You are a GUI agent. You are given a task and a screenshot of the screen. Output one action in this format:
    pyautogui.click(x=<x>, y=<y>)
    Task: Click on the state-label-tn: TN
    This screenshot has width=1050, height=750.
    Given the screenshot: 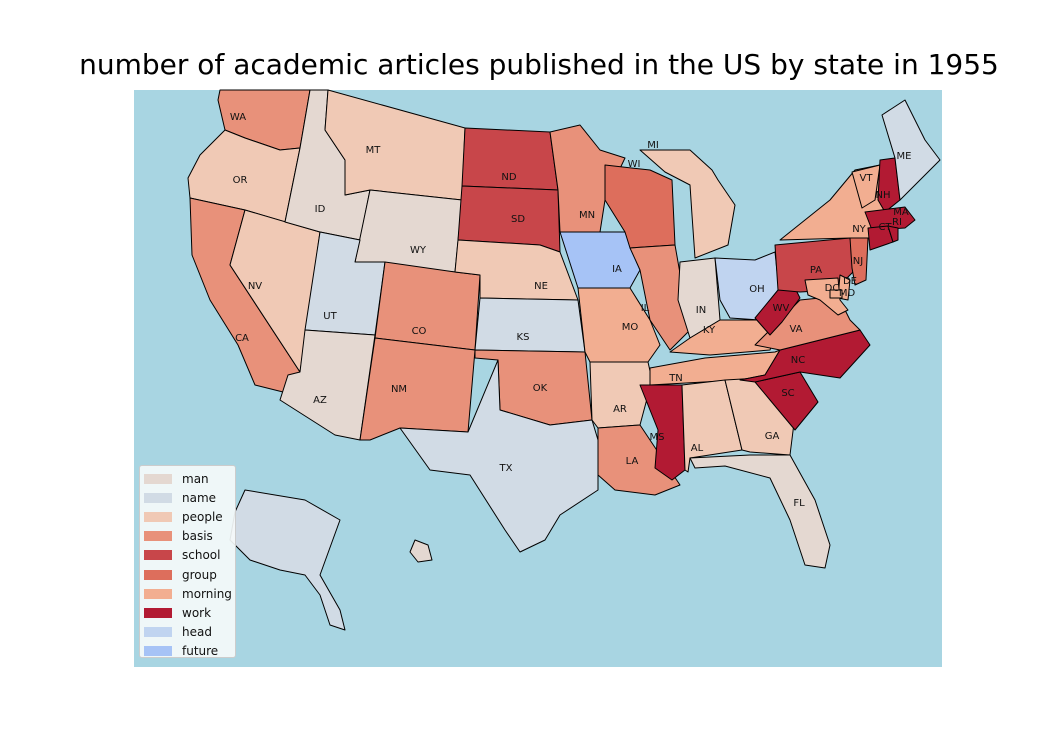 What is the action you would take?
    pyautogui.click(x=675, y=378)
    